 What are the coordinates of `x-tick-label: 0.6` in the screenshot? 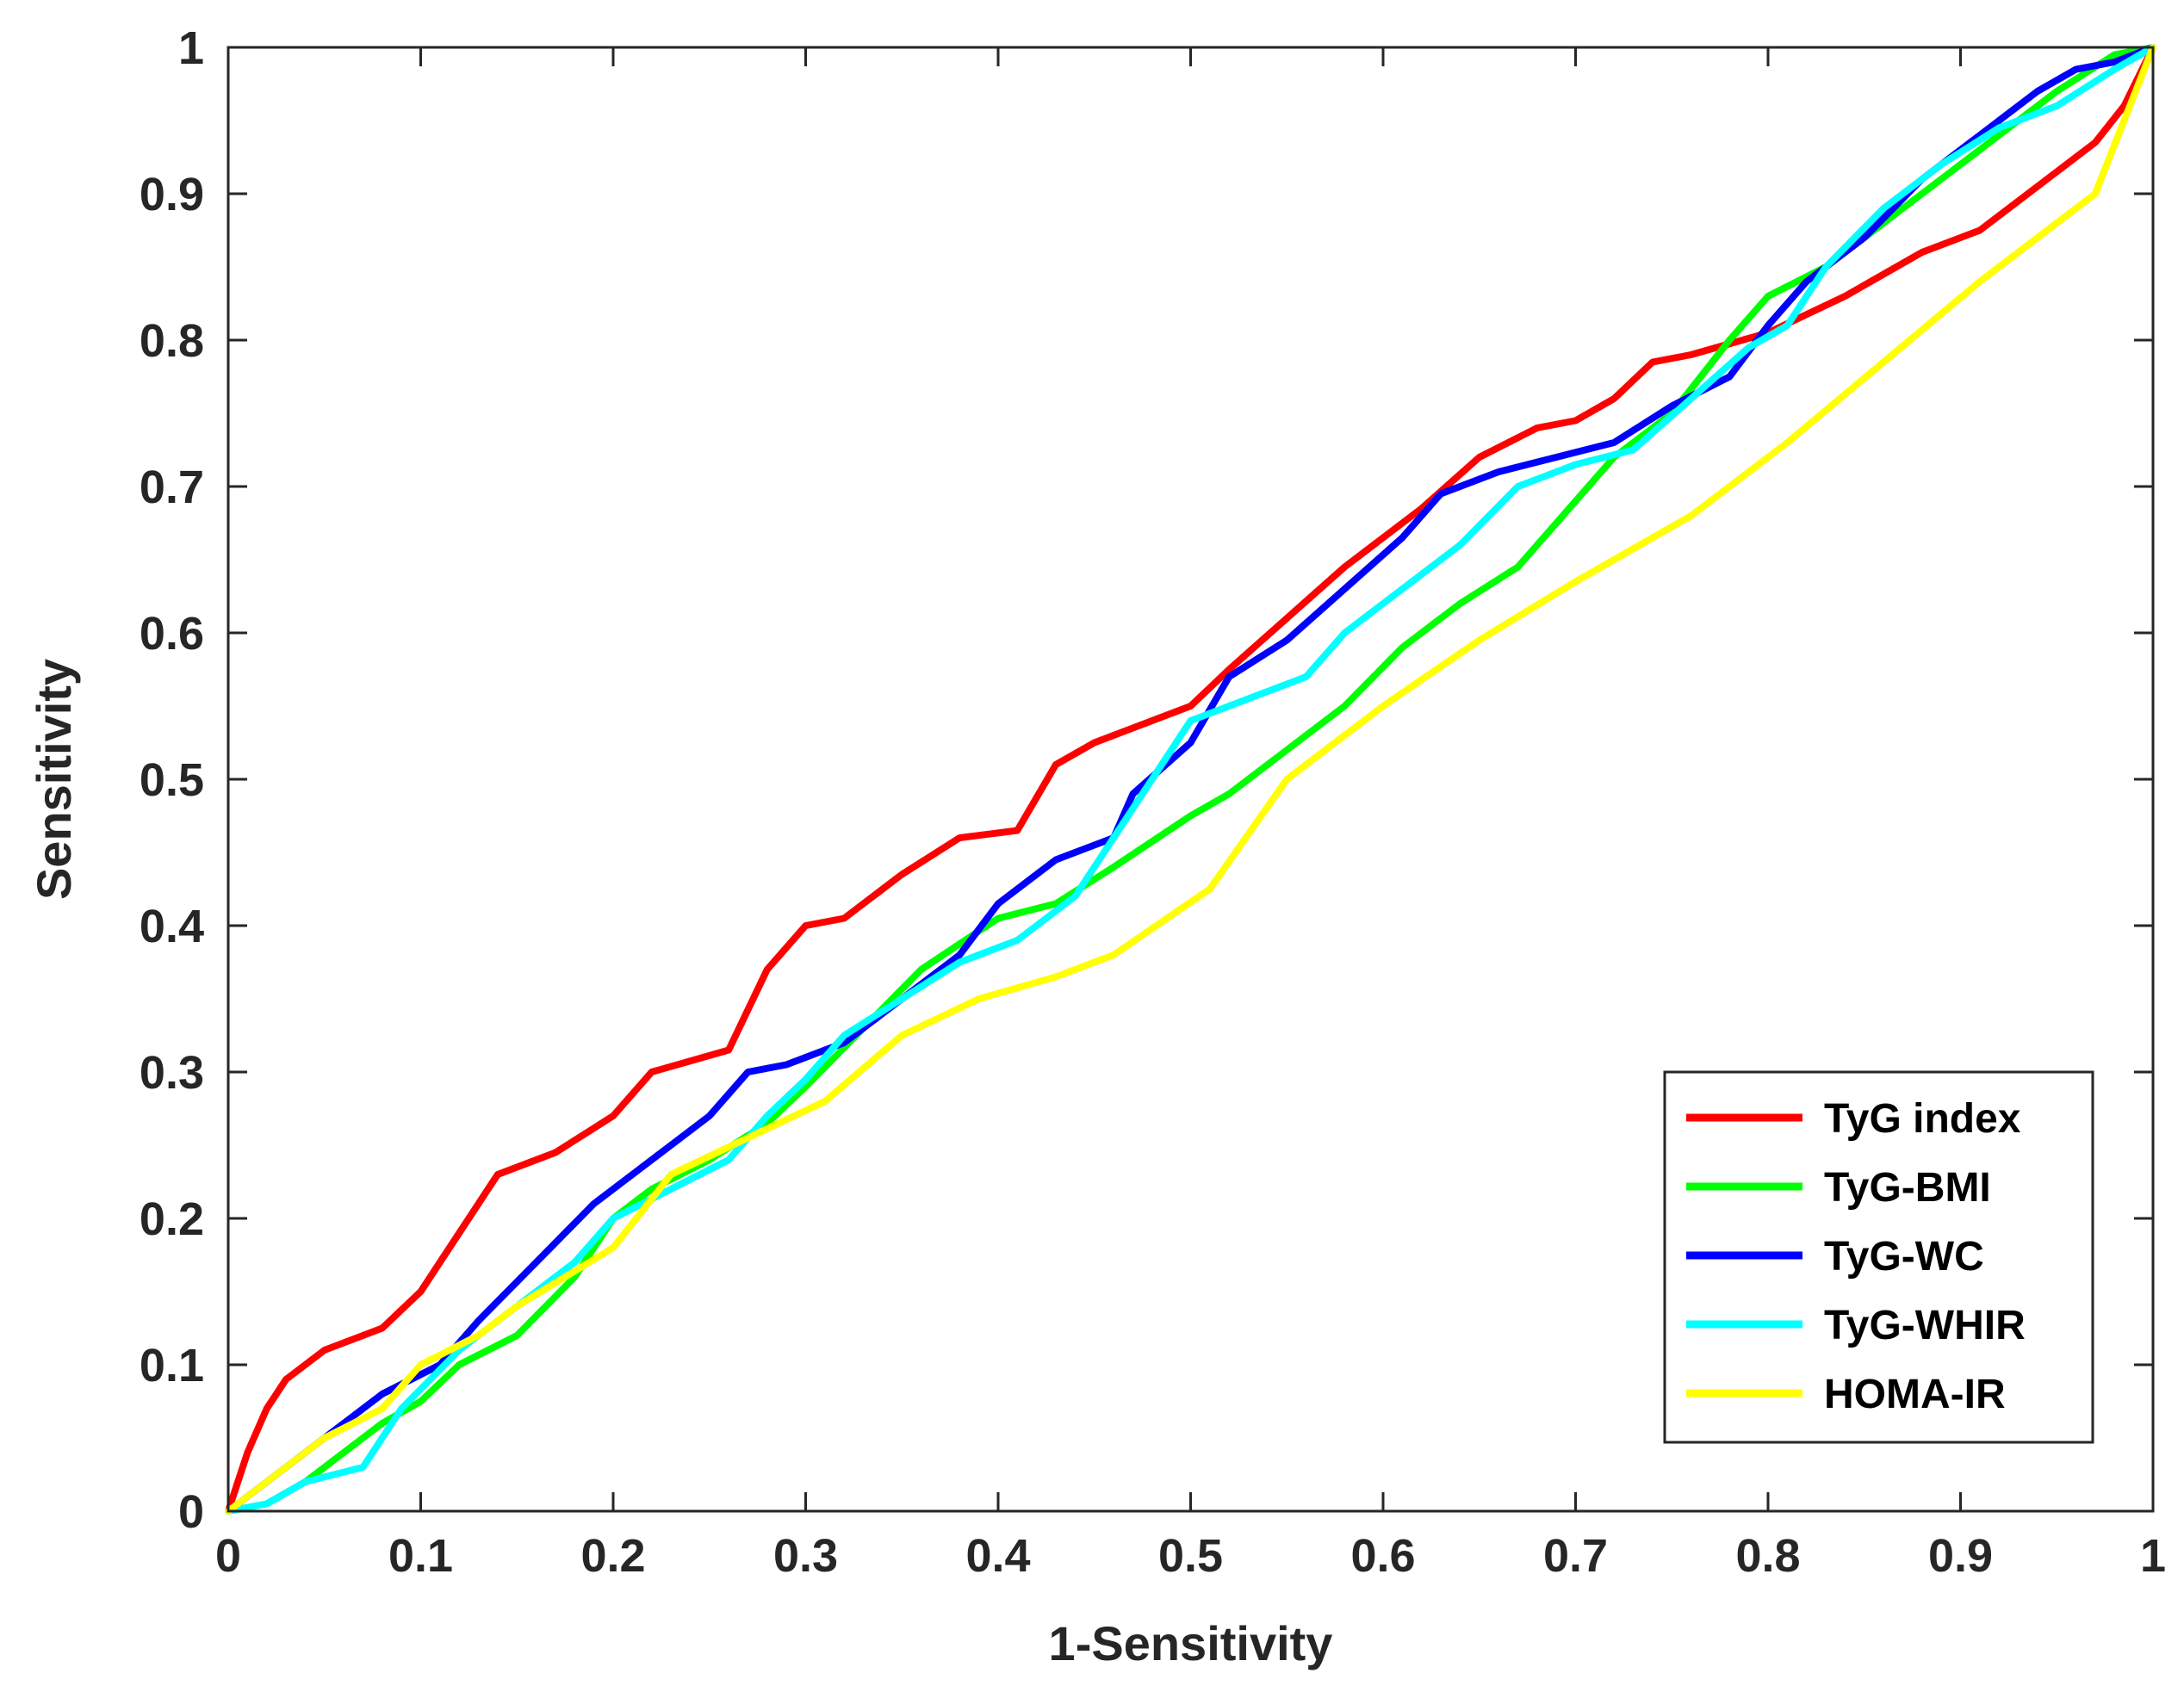 It's located at (1382, 1556).